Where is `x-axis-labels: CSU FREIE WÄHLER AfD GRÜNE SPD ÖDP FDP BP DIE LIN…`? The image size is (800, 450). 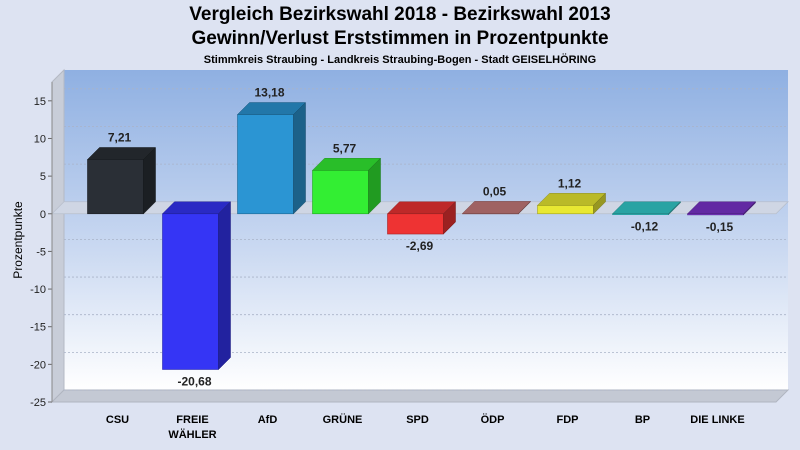
x-axis-labels: CSU FREIE WÄHLER AfD GRÜNE SPD ÖDP FDP BP DIE LIN… is located at coordinates (425, 427).